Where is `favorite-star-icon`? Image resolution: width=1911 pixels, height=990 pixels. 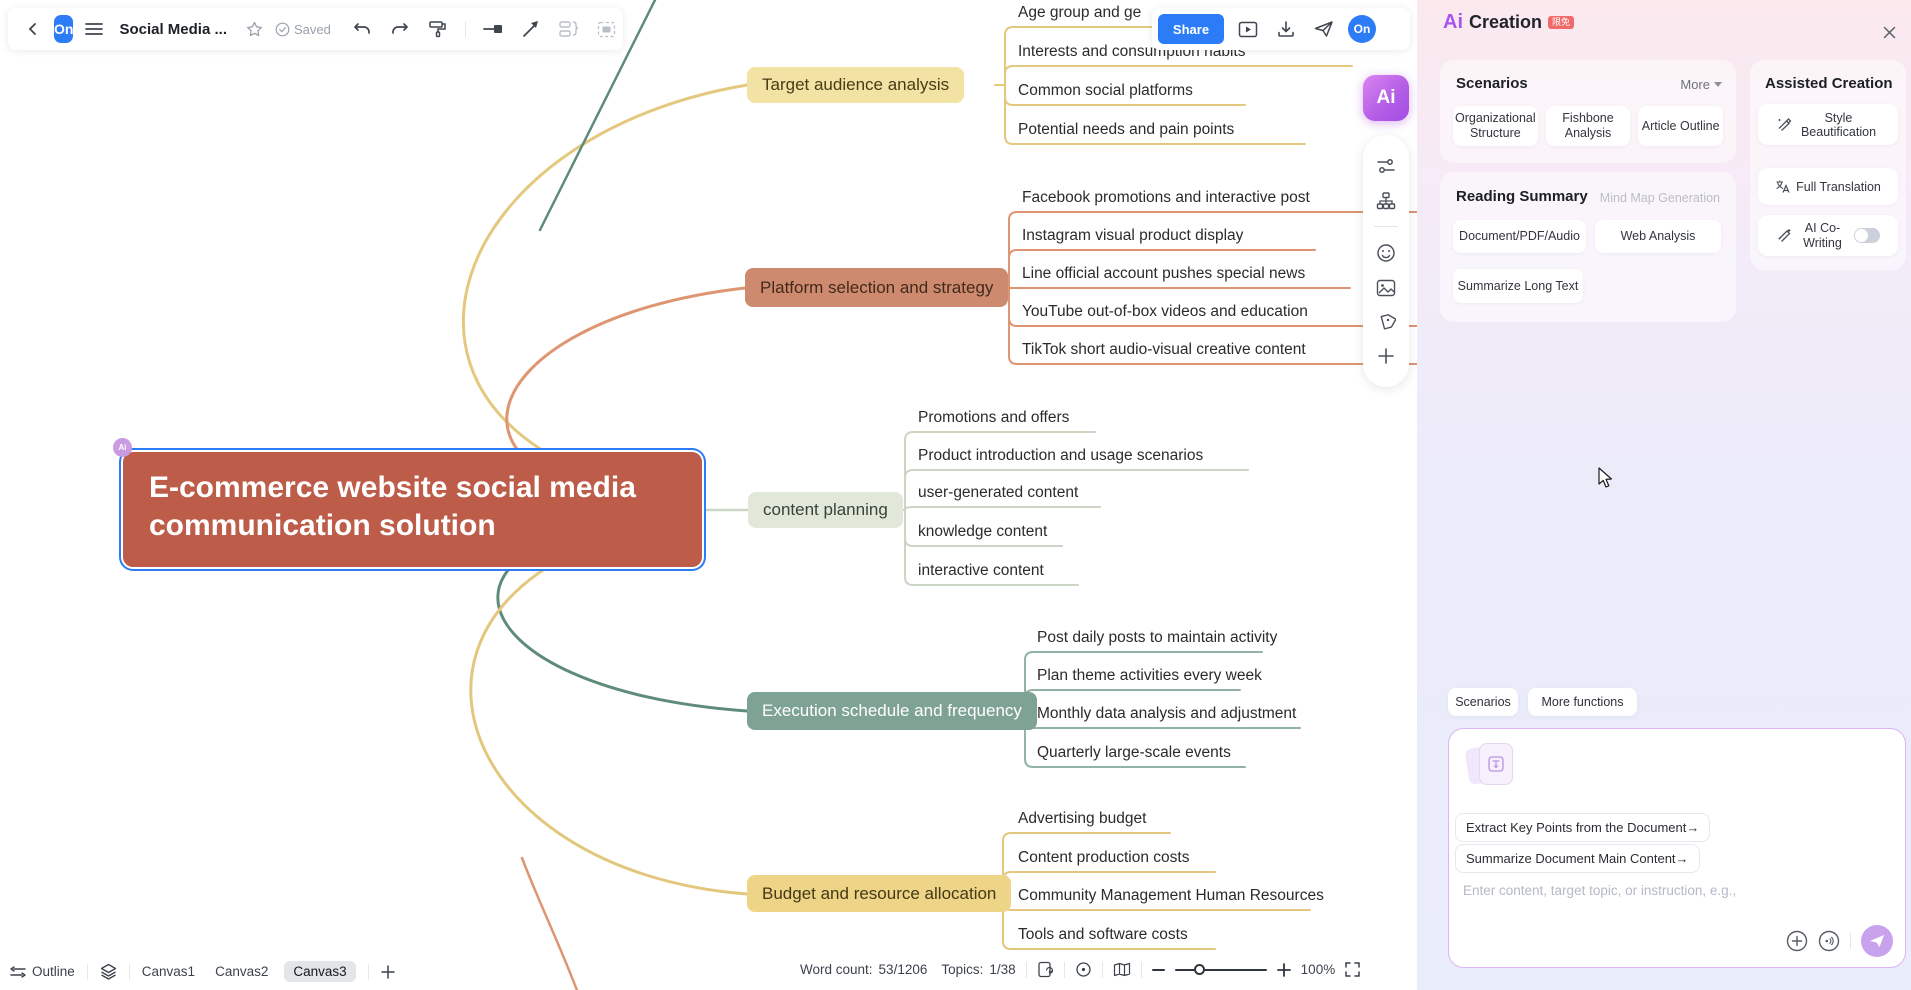
favorite-star-icon is located at coordinates (254, 29).